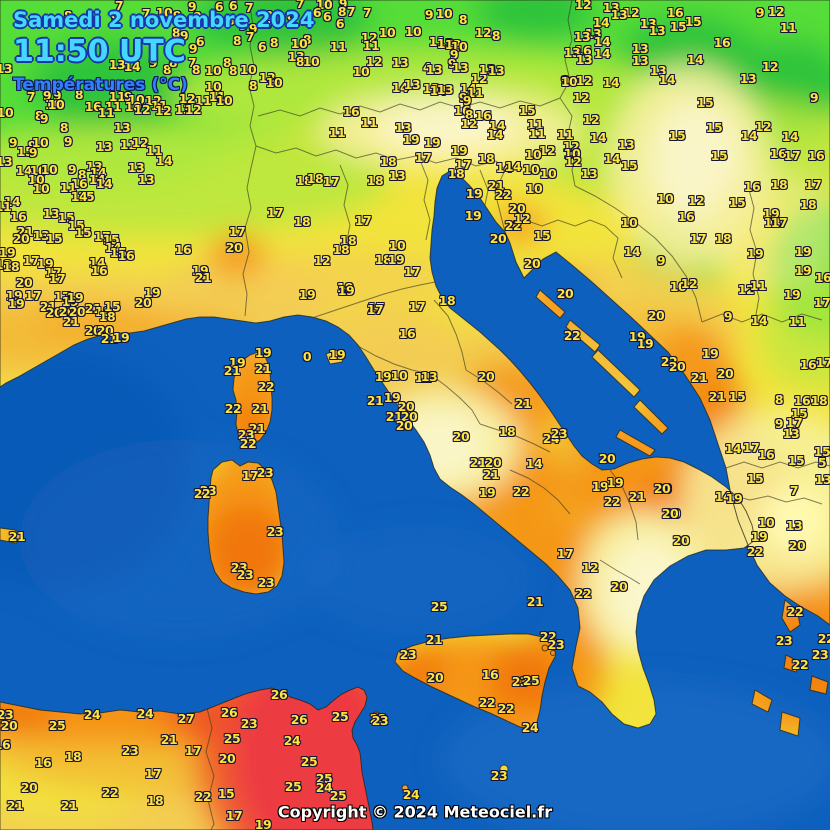 This screenshot has height=830, width=830. What do you see at coordinates (200, 41) in the screenshot?
I see `temp-label: 6` at bounding box center [200, 41].